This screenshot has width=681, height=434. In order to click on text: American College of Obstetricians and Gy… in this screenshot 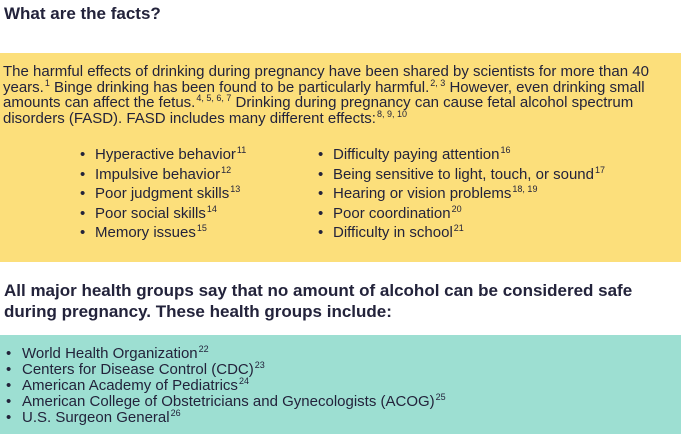, I will do `click(228, 401)`.